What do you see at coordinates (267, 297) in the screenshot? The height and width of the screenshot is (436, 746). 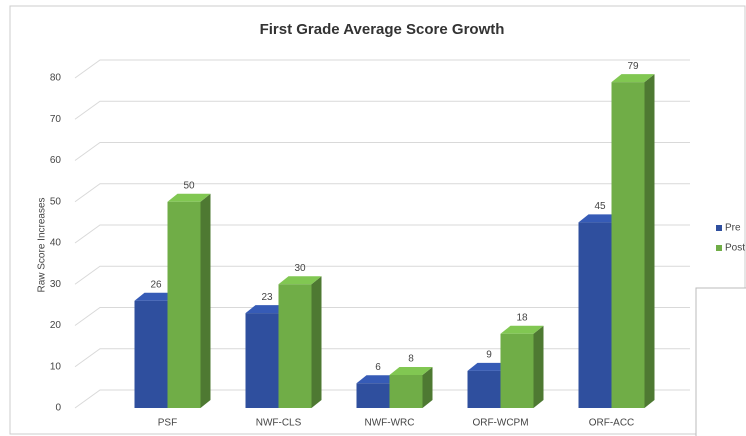 I see `data-label: 23` at bounding box center [267, 297].